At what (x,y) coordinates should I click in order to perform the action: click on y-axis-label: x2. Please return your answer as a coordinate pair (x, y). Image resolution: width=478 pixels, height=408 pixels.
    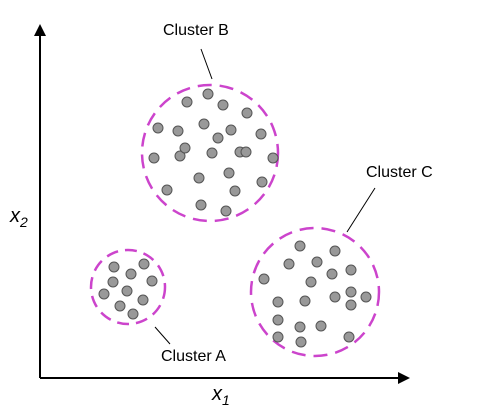
    Looking at the image, I should click on (18, 217).